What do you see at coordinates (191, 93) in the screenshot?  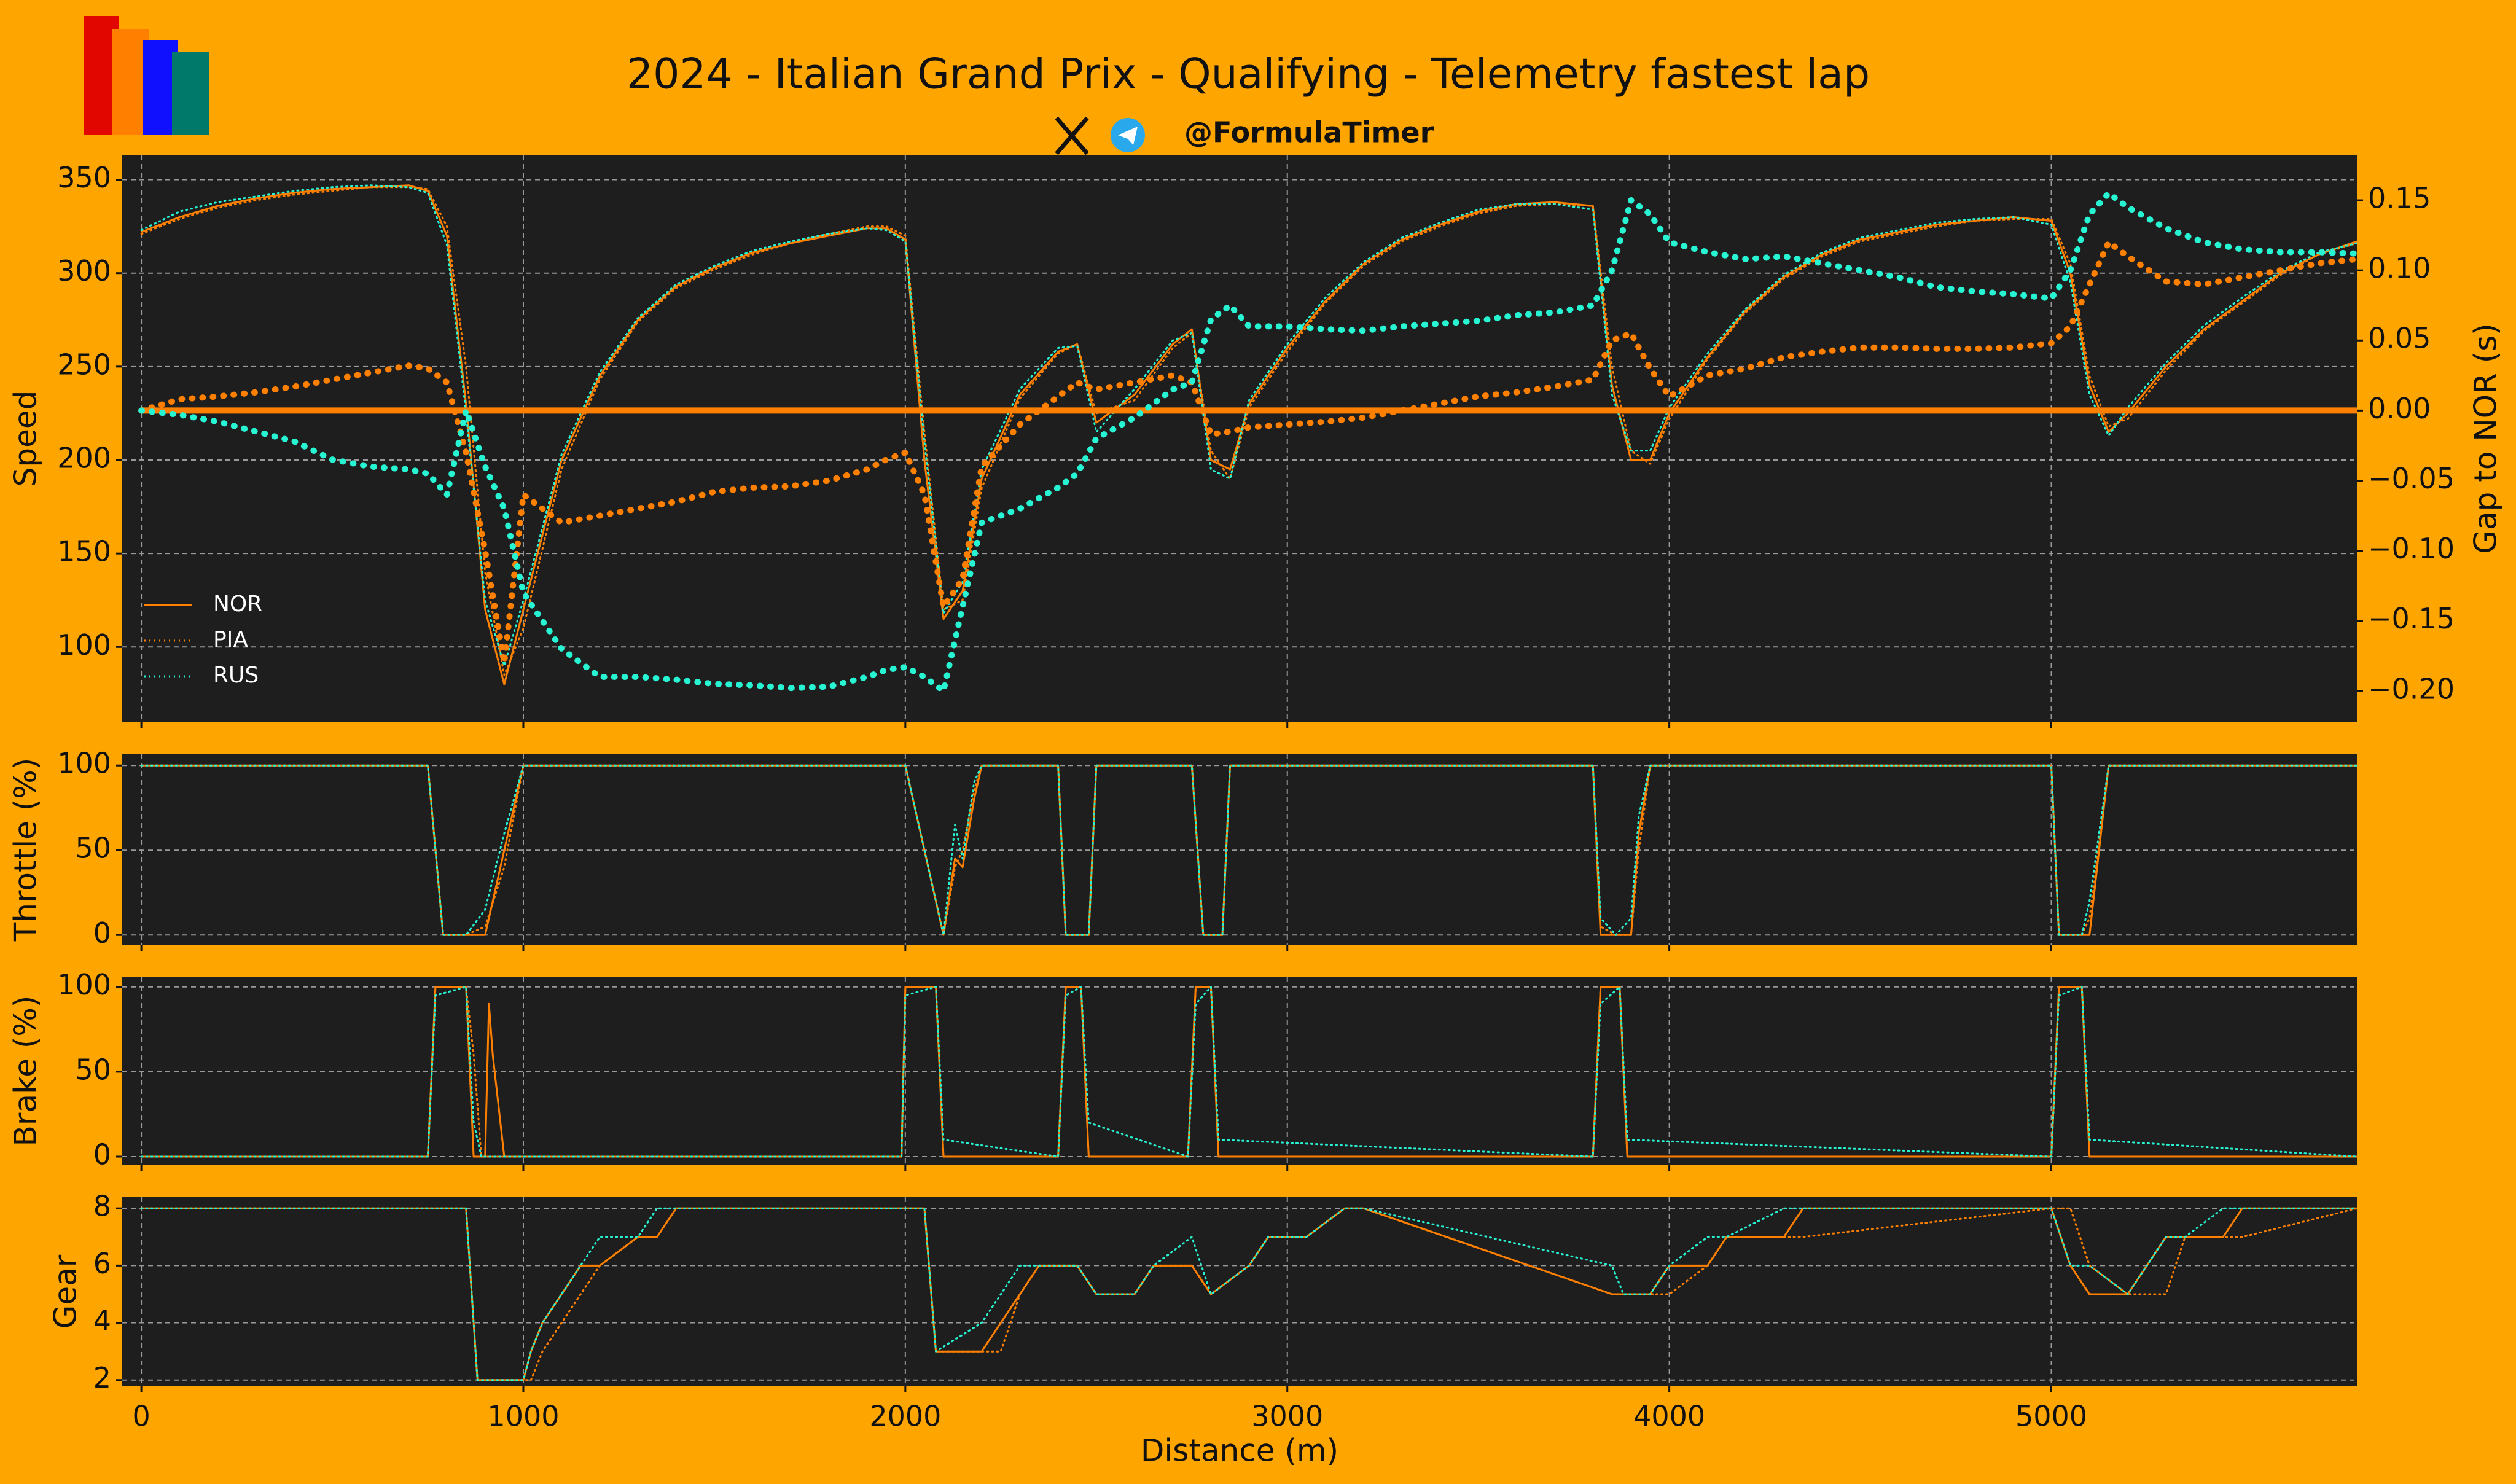 I see `logo-bar` at bounding box center [191, 93].